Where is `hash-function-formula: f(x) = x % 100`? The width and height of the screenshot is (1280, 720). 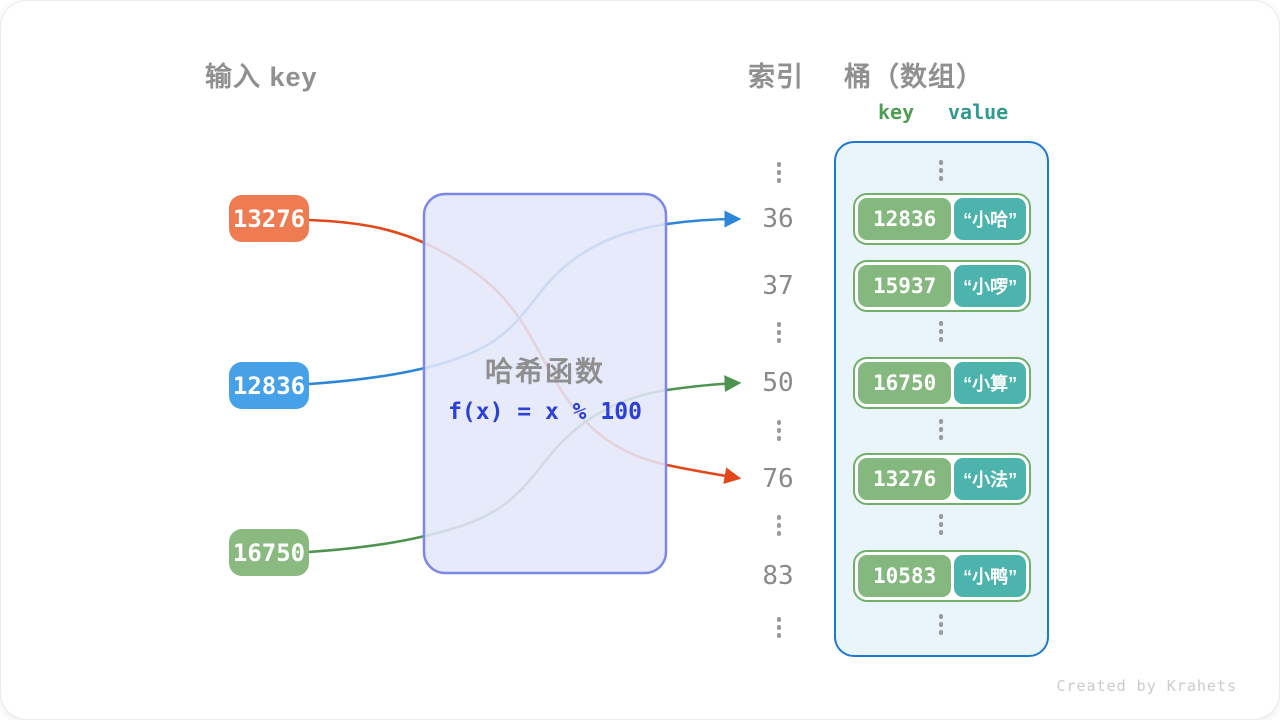 hash-function-formula: f(x) = x % 100 is located at coordinates (545, 412).